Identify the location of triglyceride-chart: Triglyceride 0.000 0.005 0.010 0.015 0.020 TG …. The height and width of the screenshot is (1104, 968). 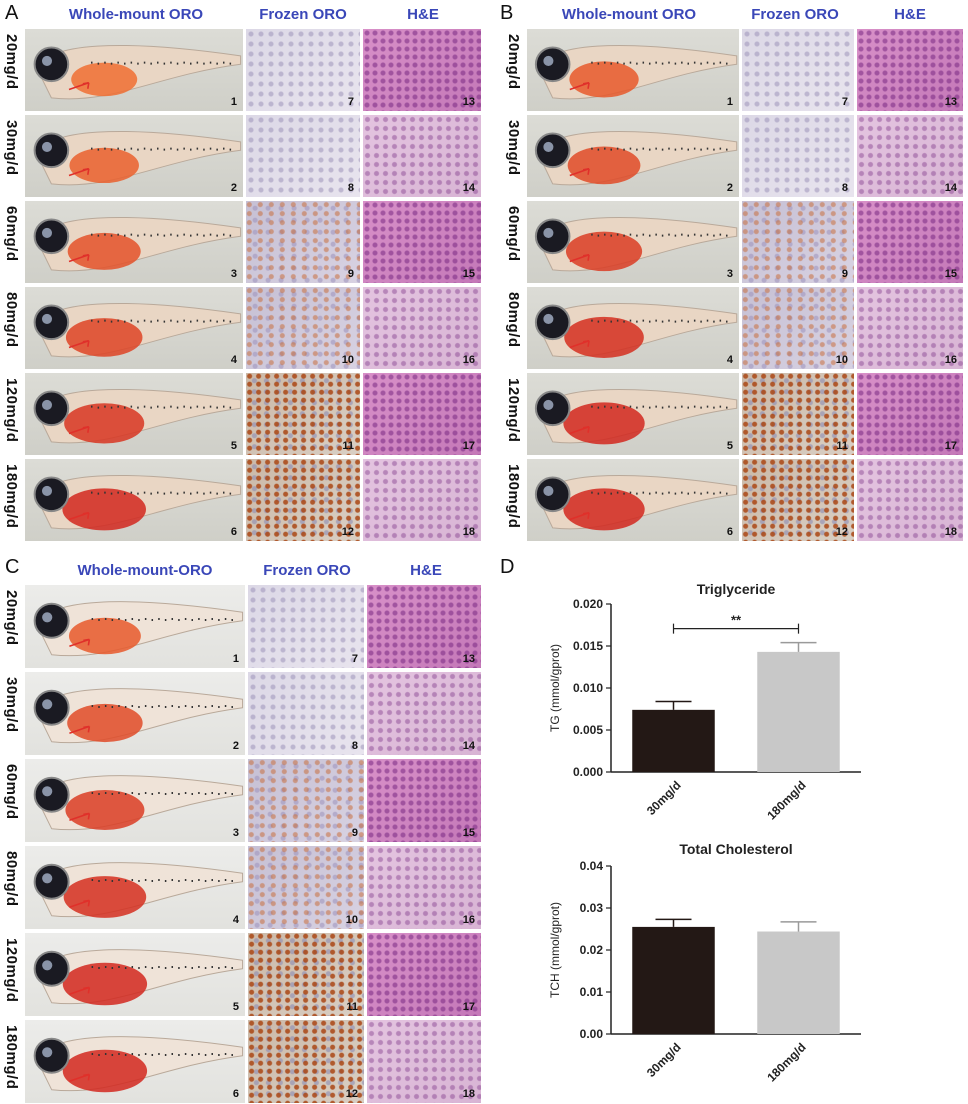
(704, 702).